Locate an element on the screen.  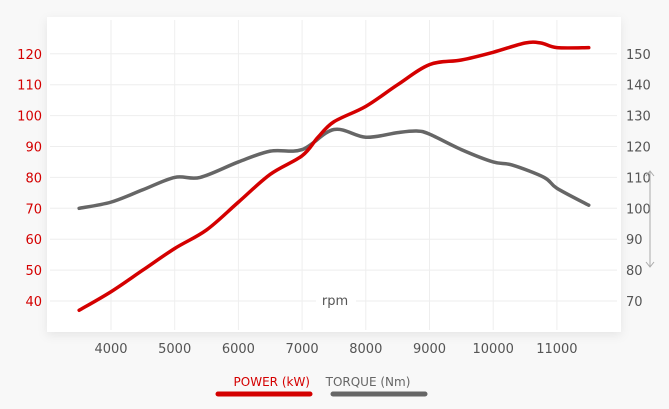
y-left-tick-label: 100 is located at coordinates (29, 117).